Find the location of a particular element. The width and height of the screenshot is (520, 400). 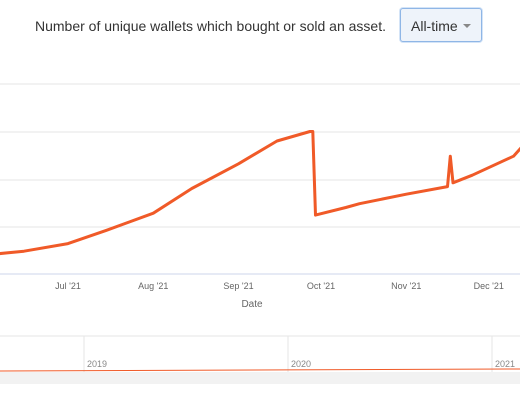

x-tick-label: Sep '21 is located at coordinates (238, 286).